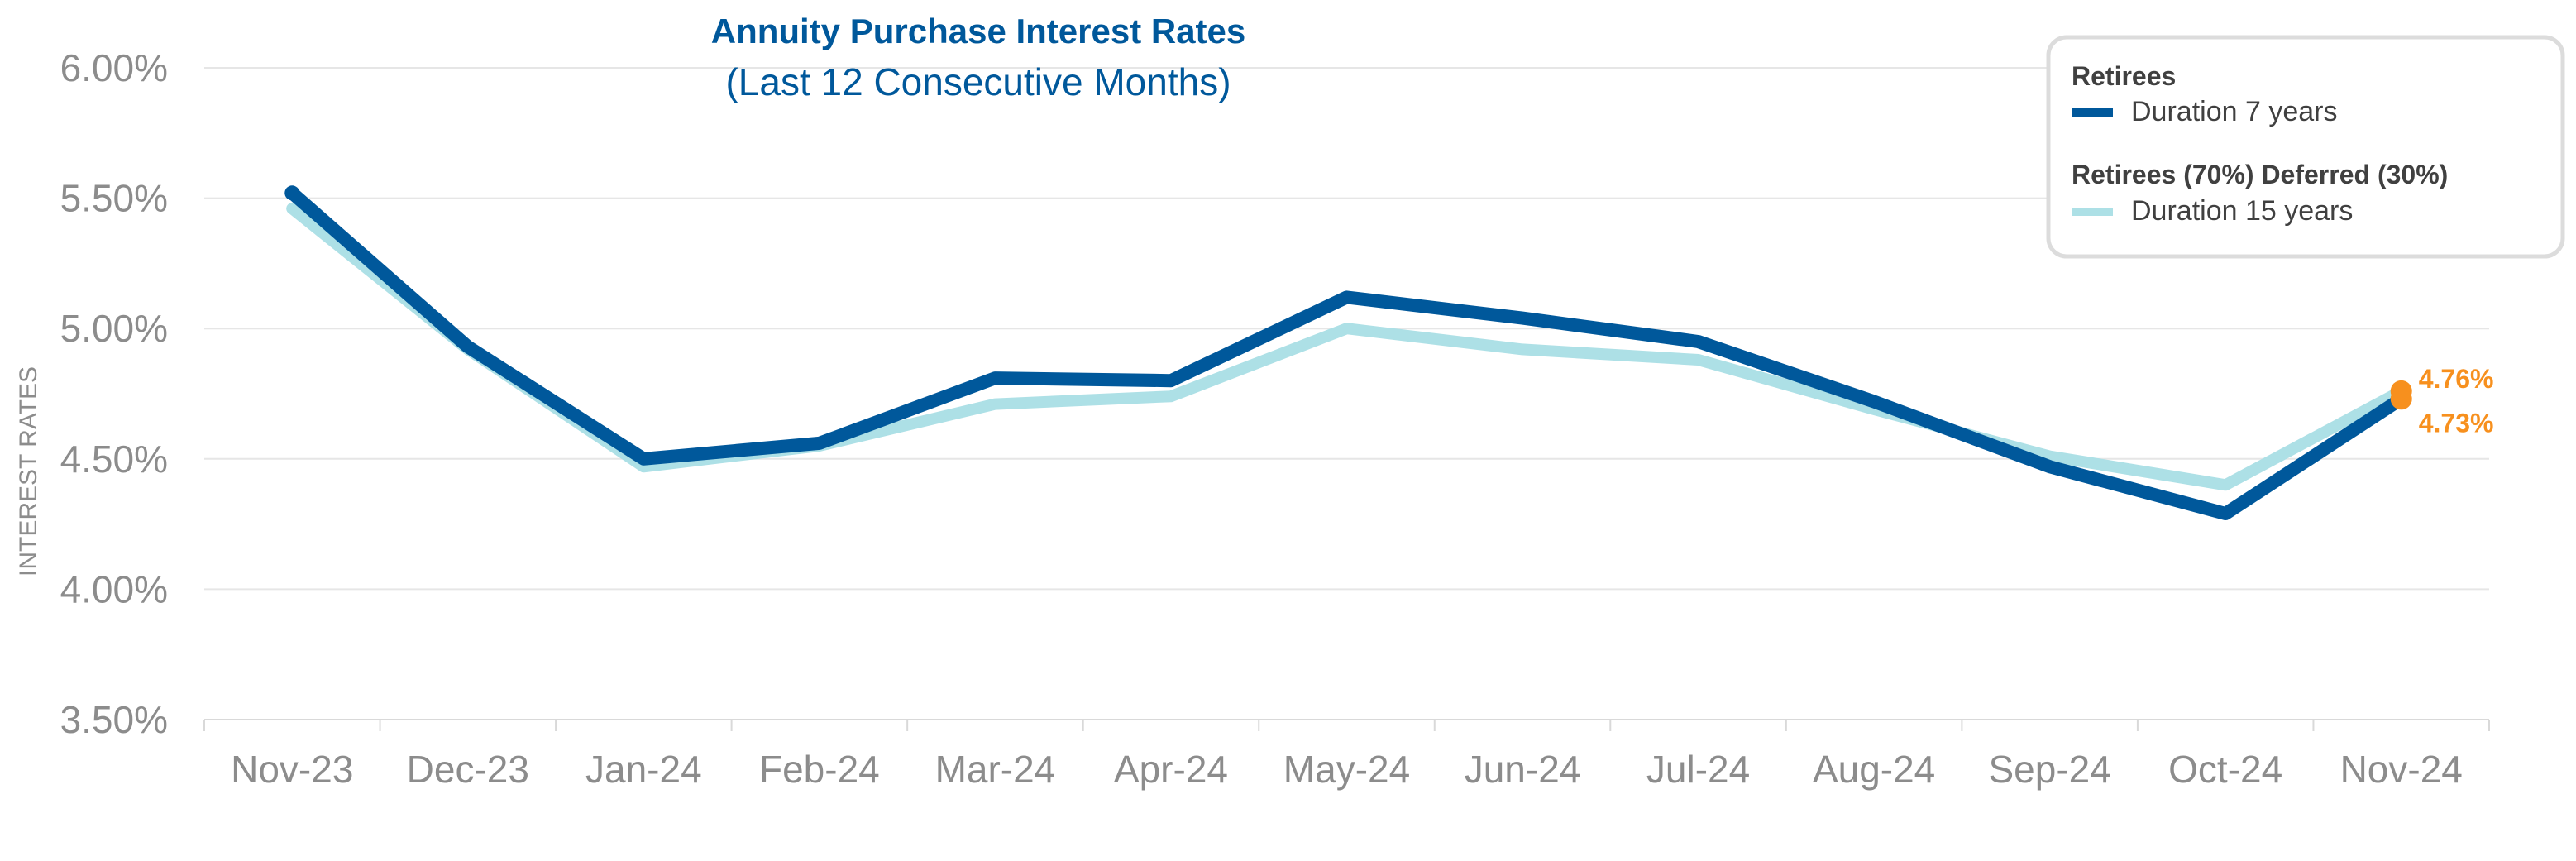  Describe the element at coordinates (819, 769) in the screenshot. I see `x-tick-label: Feb-24` at that location.